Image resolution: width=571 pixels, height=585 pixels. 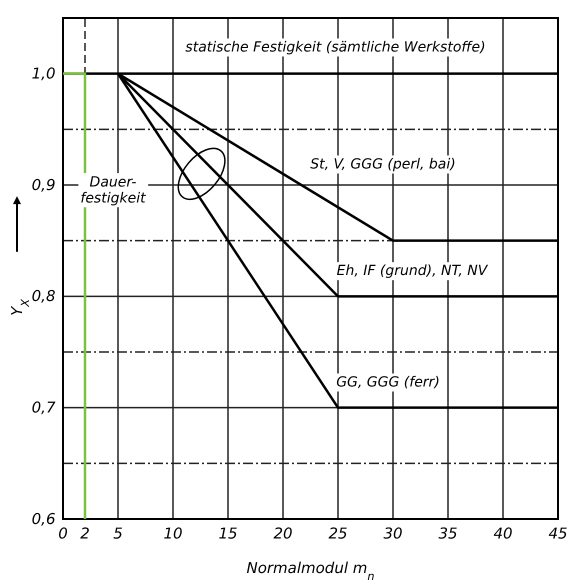 What do you see at coordinates (85, 533) in the screenshot?
I see `x-tick-label: 2` at bounding box center [85, 533].